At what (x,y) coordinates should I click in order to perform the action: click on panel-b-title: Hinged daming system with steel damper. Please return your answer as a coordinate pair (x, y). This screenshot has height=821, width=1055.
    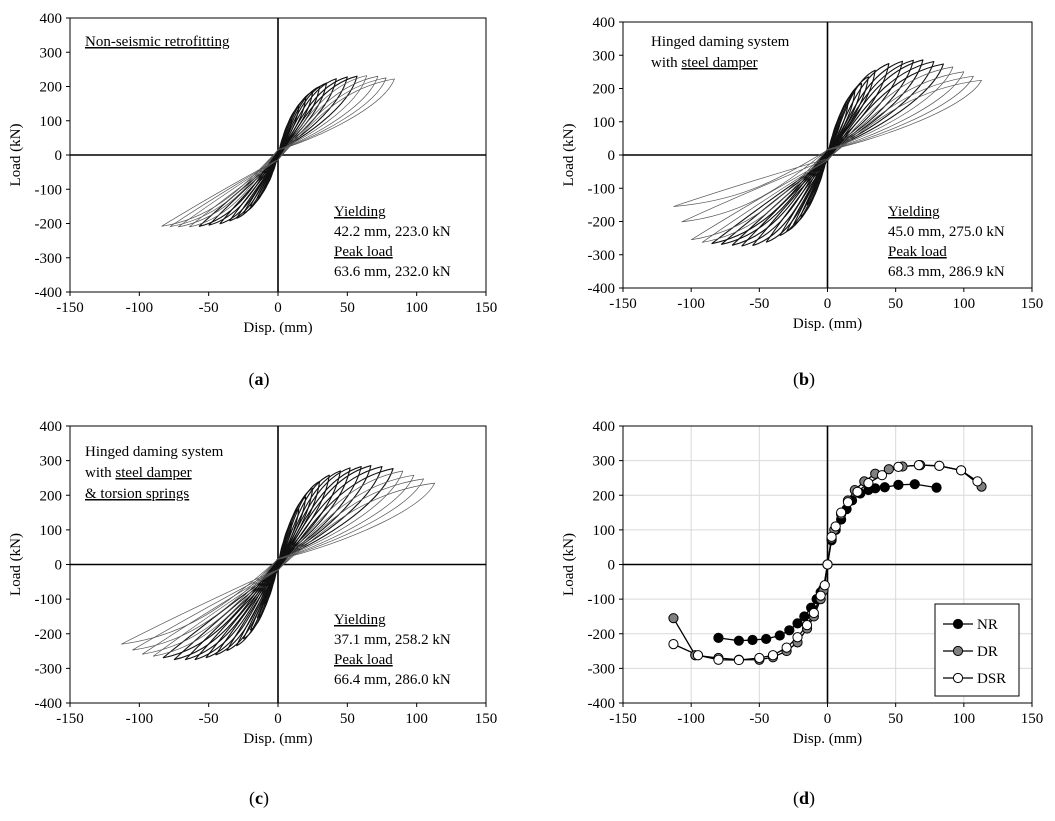
    Looking at the image, I should click on (720, 52).